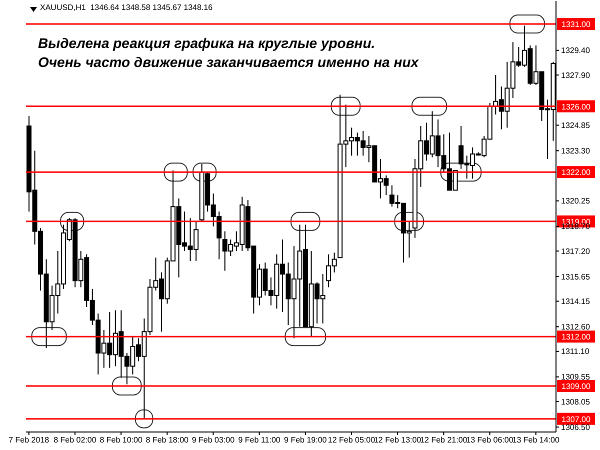  I want to click on y-tick-label: 1309.55, so click(575, 377).